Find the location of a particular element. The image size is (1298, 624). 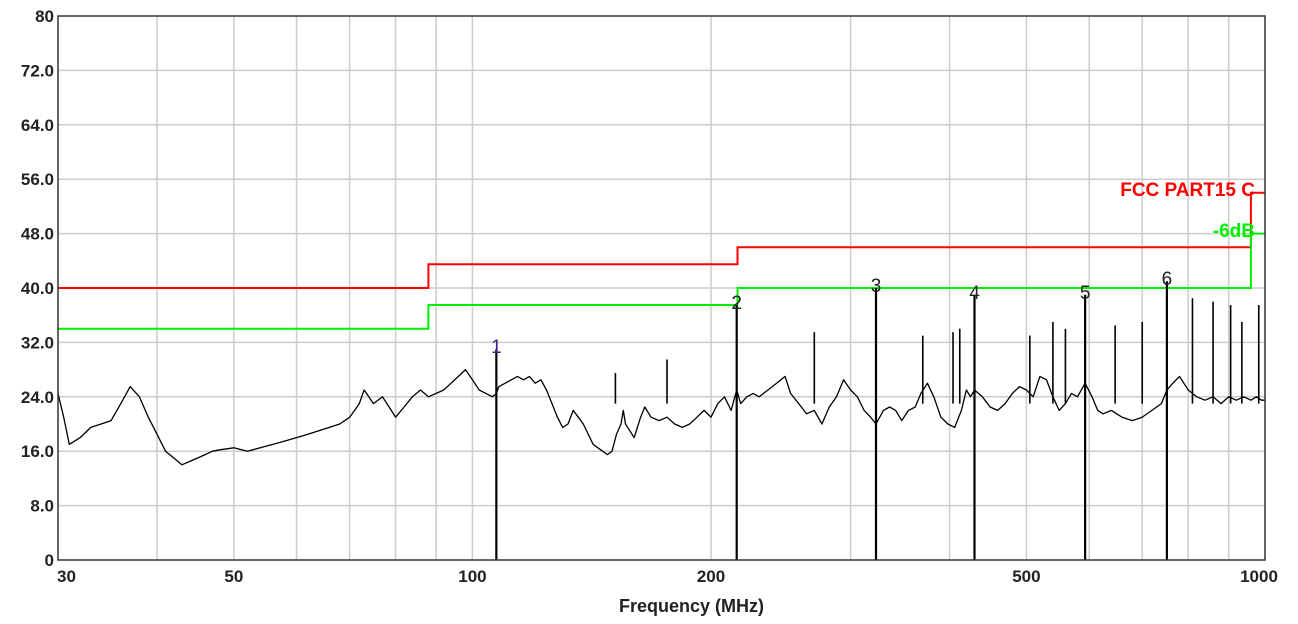

y-tick-label: 48.0 is located at coordinates (37, 234).